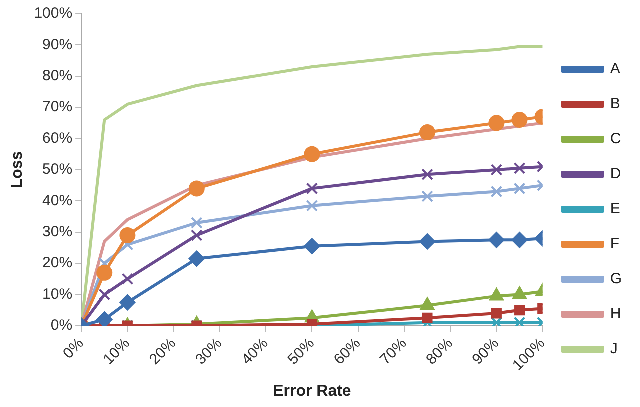  Describe the element at coordinates (17, 170) in the screenshot. I see `y-axis-title: Loss` at that location.